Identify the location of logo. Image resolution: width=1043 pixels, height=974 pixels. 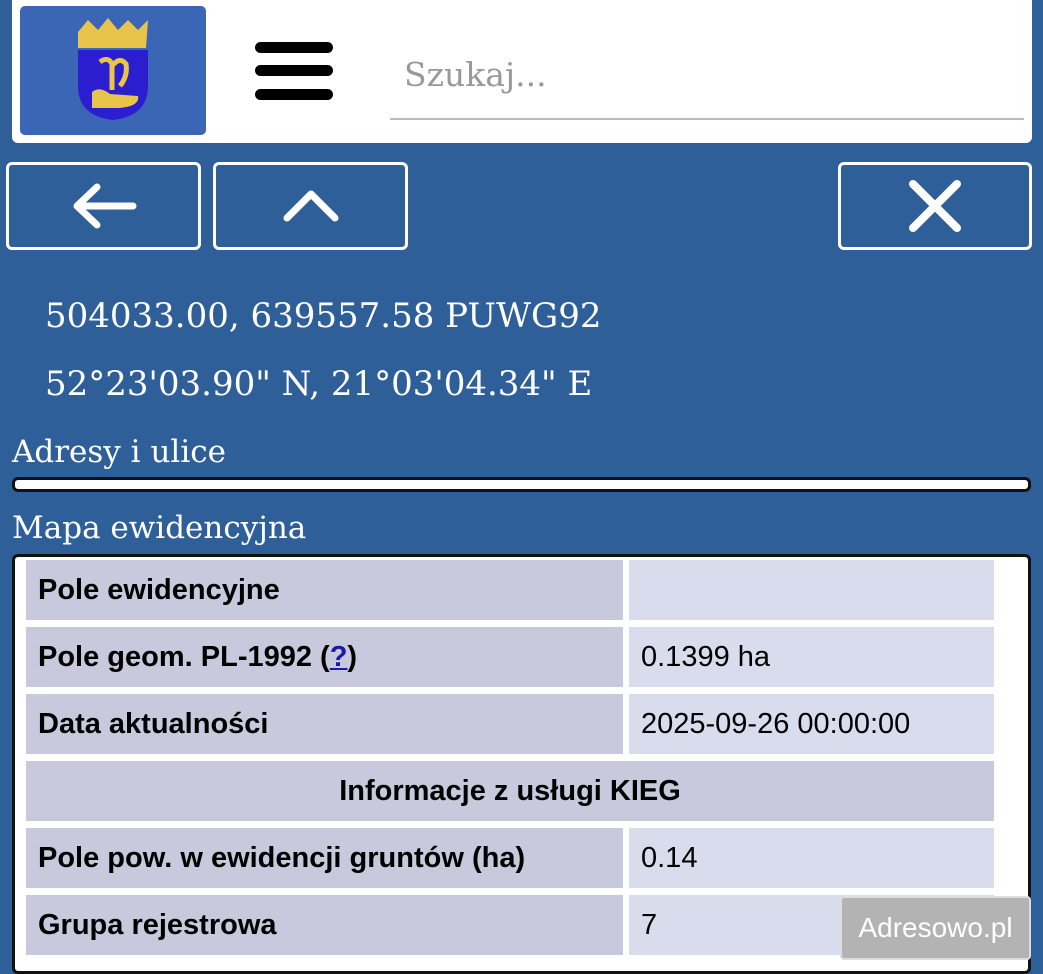
(113, 70).